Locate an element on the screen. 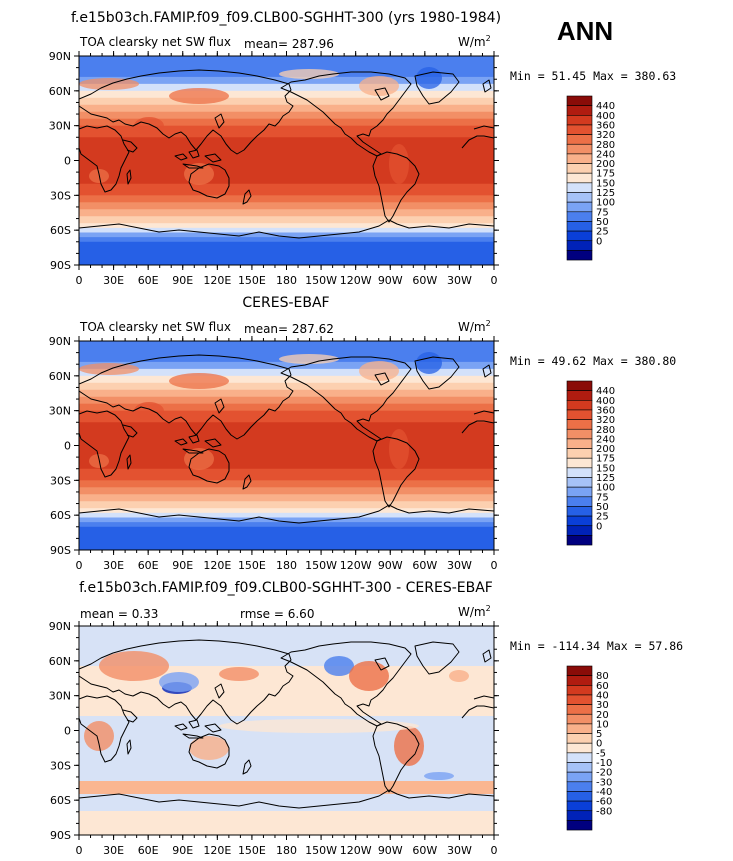 The width and height of the screenshot is (733, 861). diff-band is located at coordinates (286, 823).